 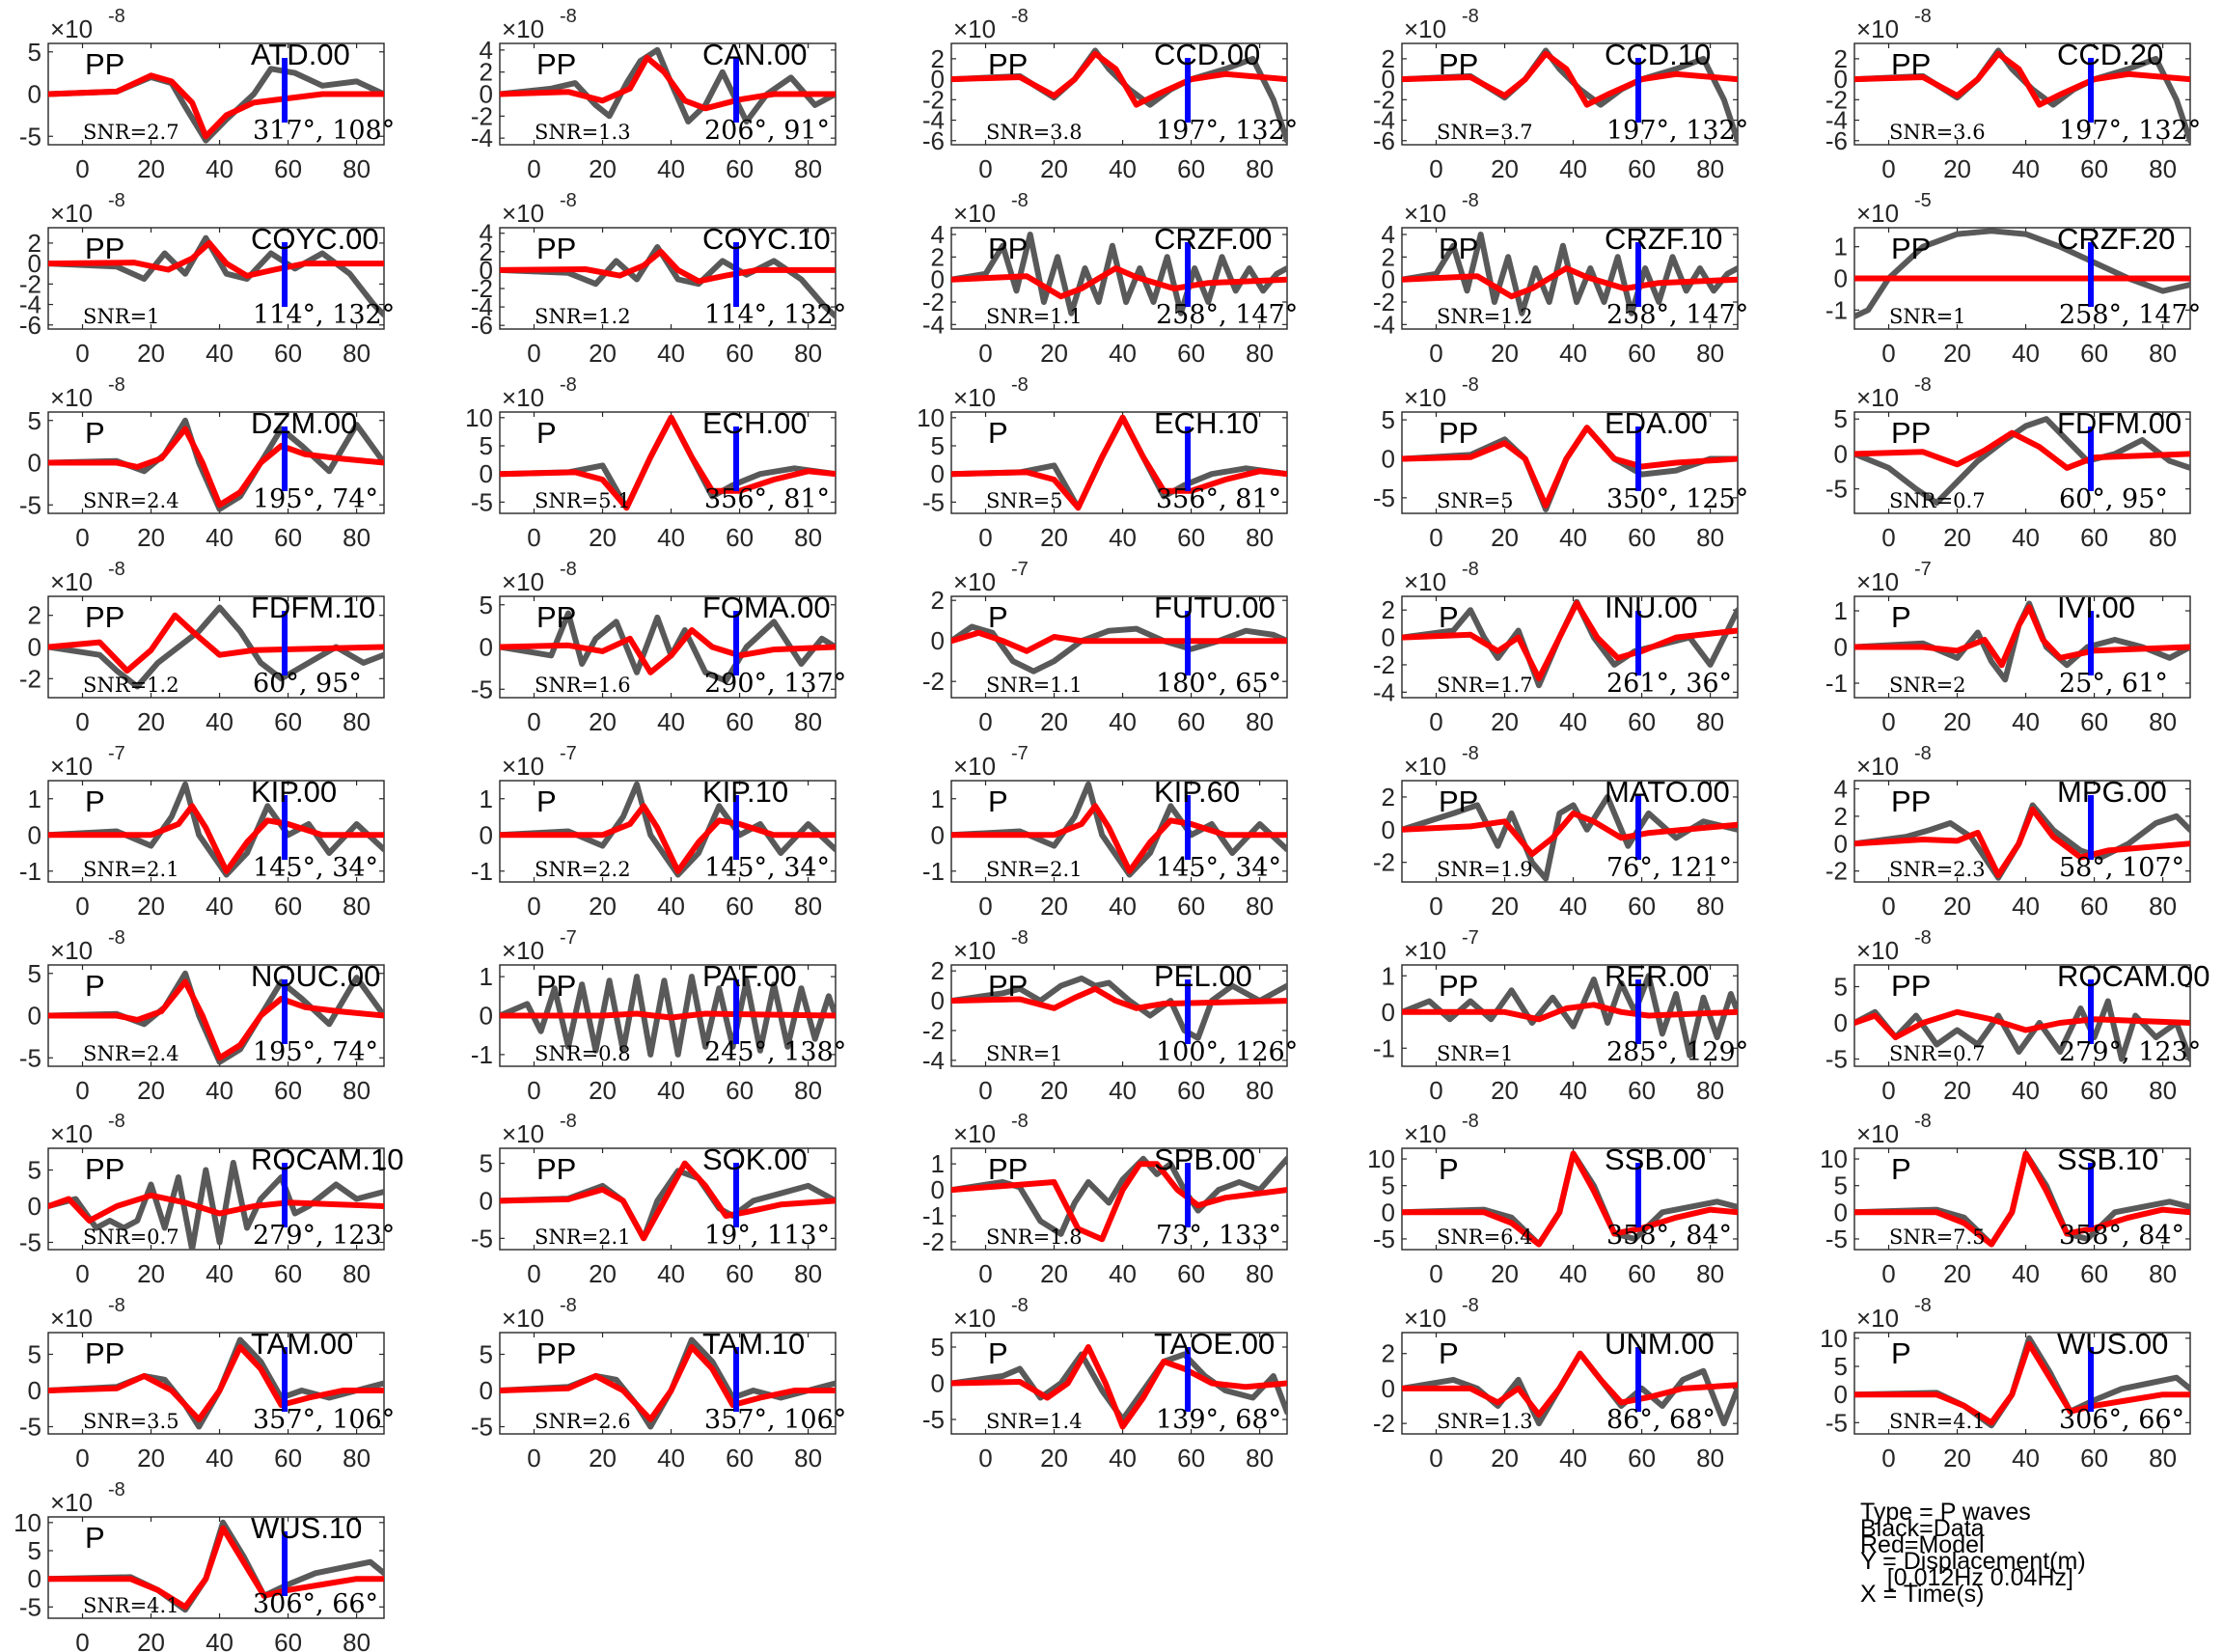 I want to click on station-label: SSB.10, so click(x=2107, y=1159).